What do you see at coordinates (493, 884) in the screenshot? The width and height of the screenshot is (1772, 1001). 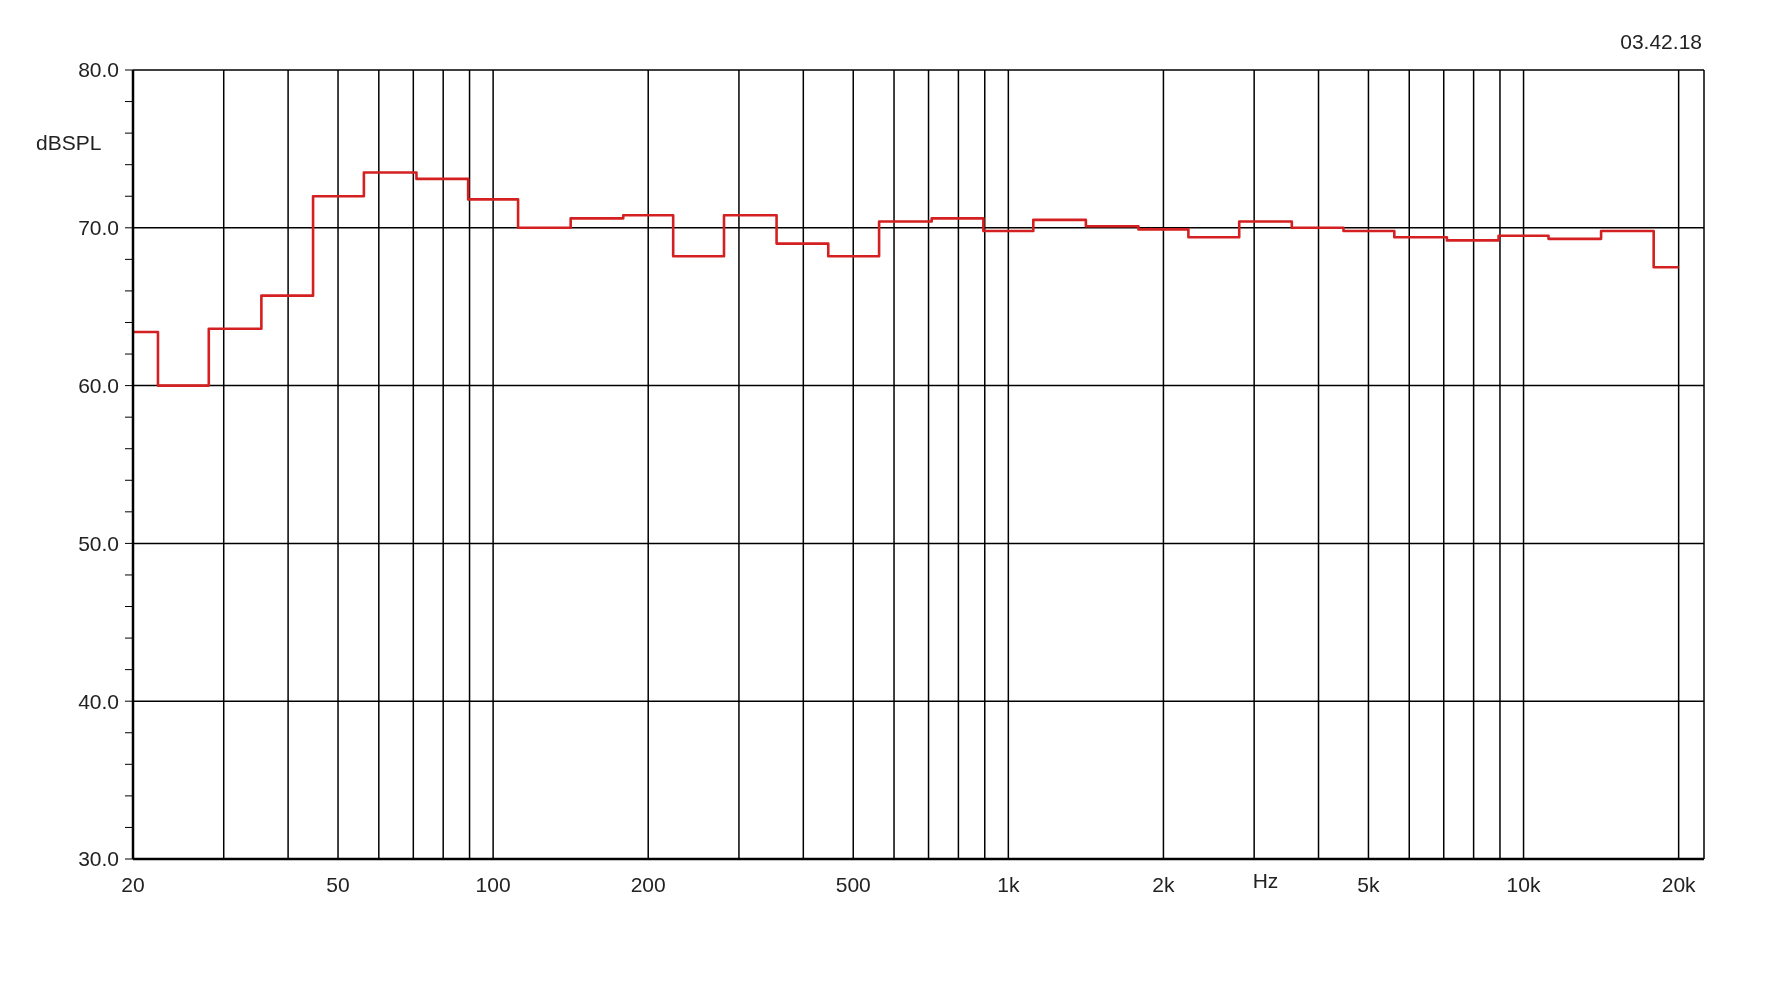 I see `x-tick-label: 100` at bounding box center [493, 884].